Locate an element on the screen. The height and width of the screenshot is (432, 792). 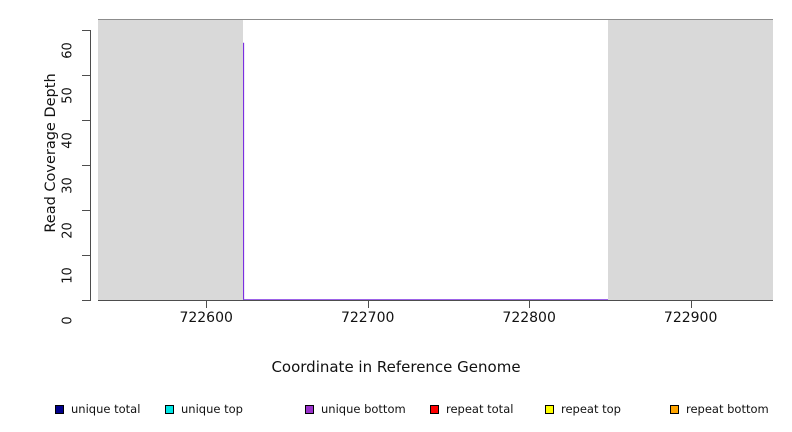
legend-label: repeat top is located at coordinates (591, 409).